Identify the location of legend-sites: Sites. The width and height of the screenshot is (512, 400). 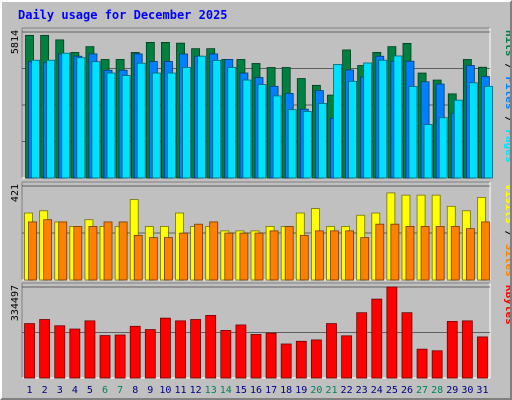
(506, 260).